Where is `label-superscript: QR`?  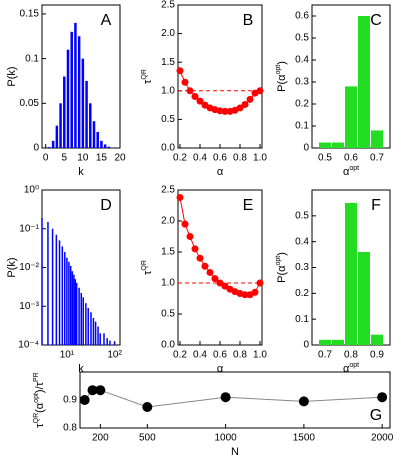 label-superscript: QR is located at coordinates (144, 265).